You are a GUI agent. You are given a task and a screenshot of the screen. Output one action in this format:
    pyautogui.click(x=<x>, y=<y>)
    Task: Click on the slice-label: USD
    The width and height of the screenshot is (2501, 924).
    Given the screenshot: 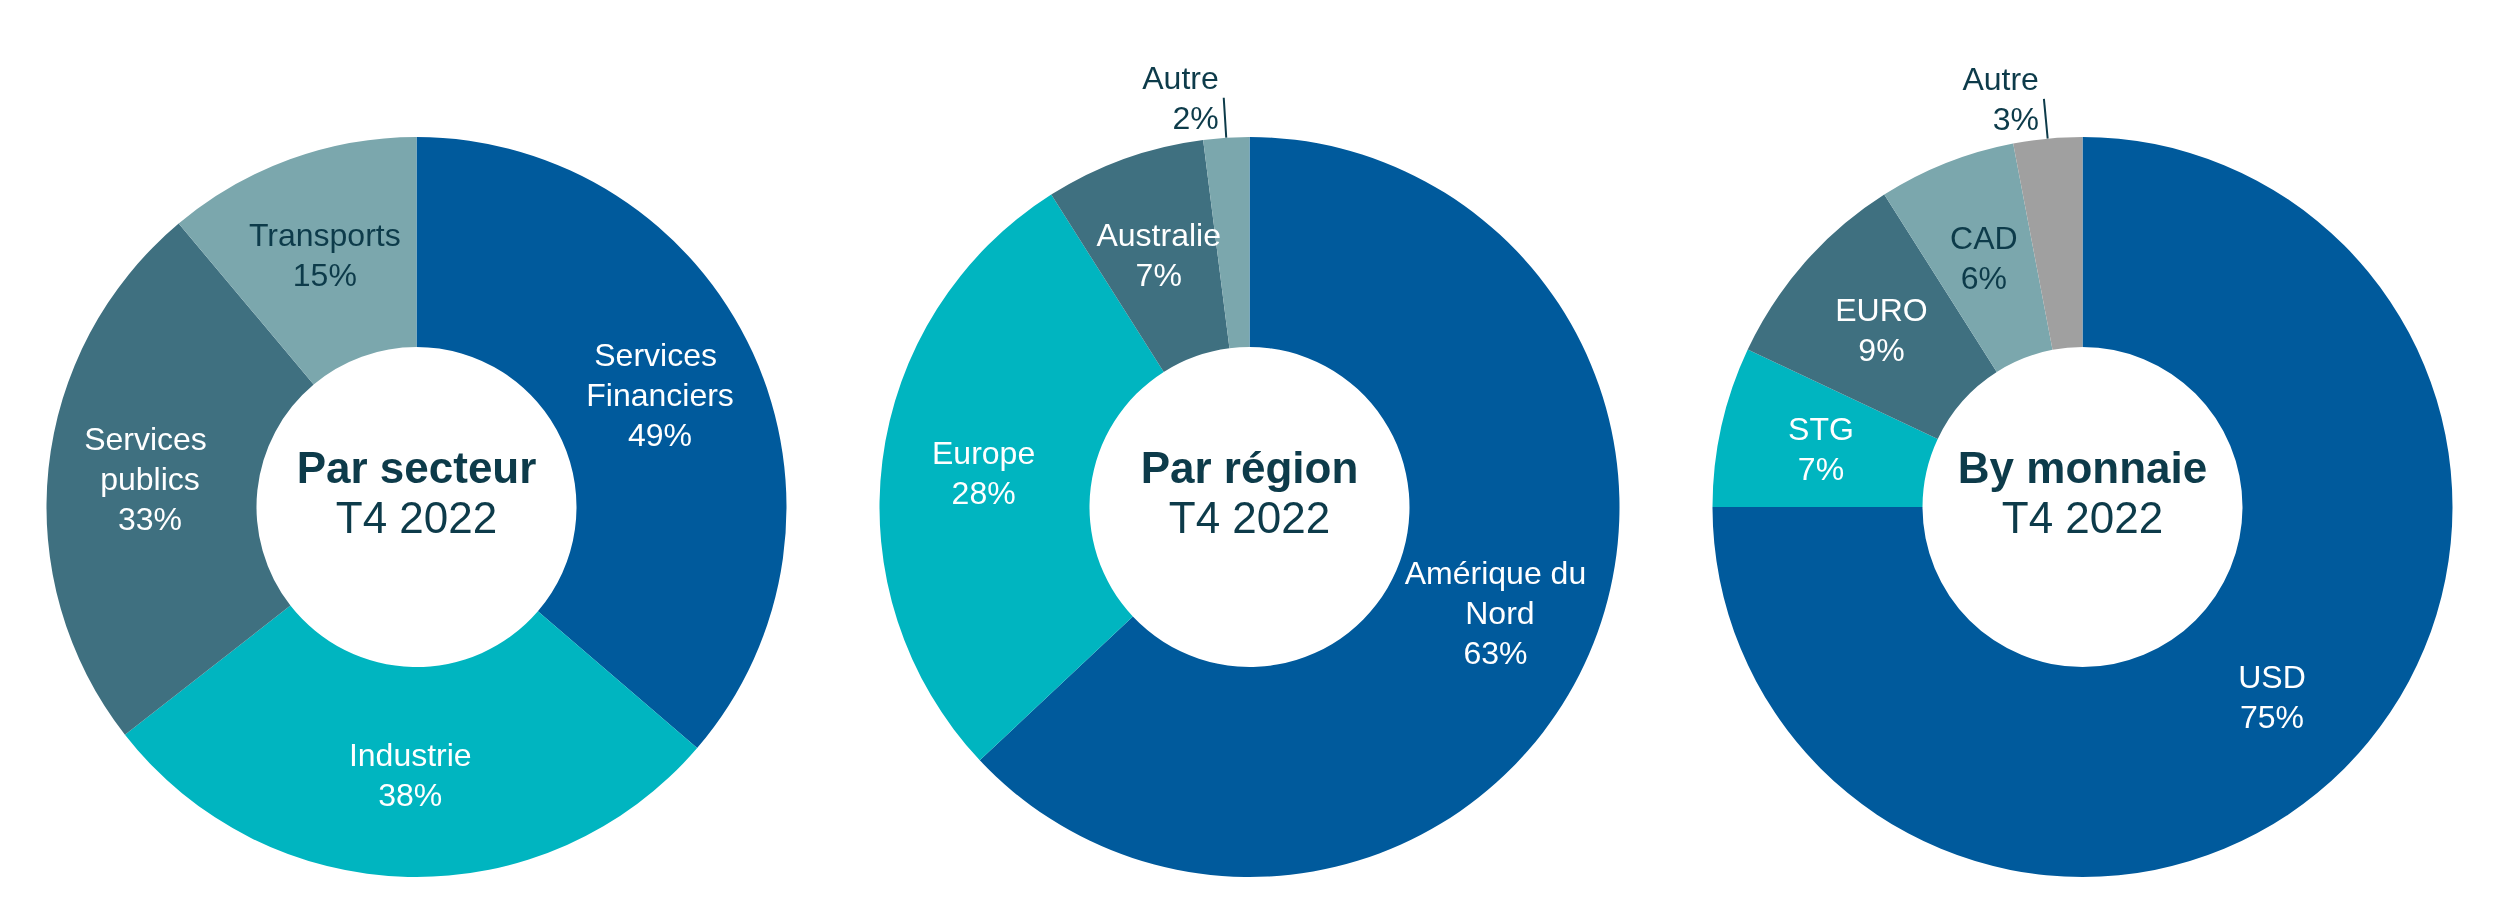 What is the action you would take?
    pyautogui.click(x=2272, y=676)
    